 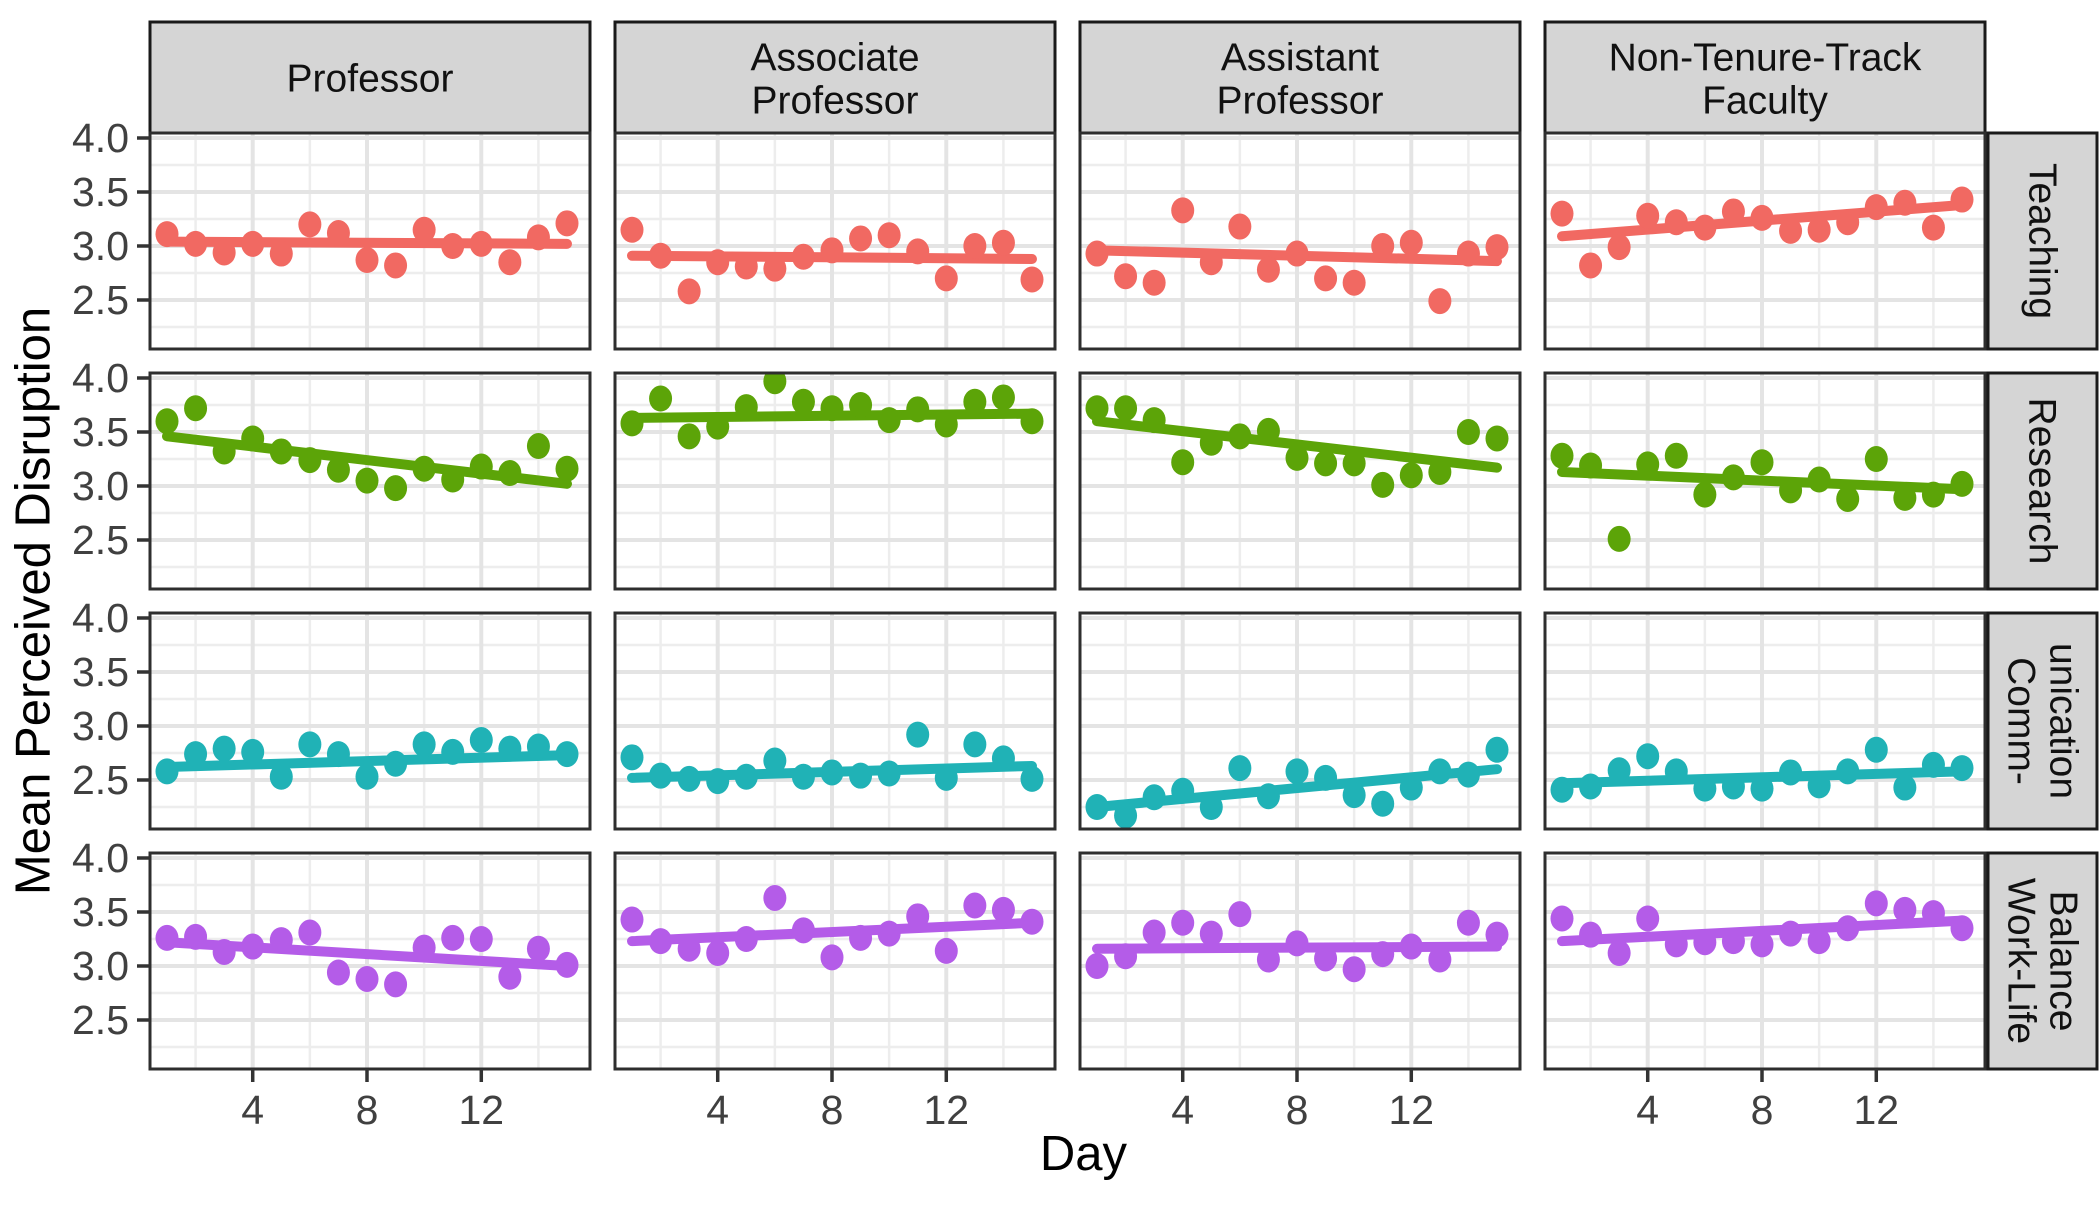 I want to click on panel-communication-professor, so click(x=370, y=721).